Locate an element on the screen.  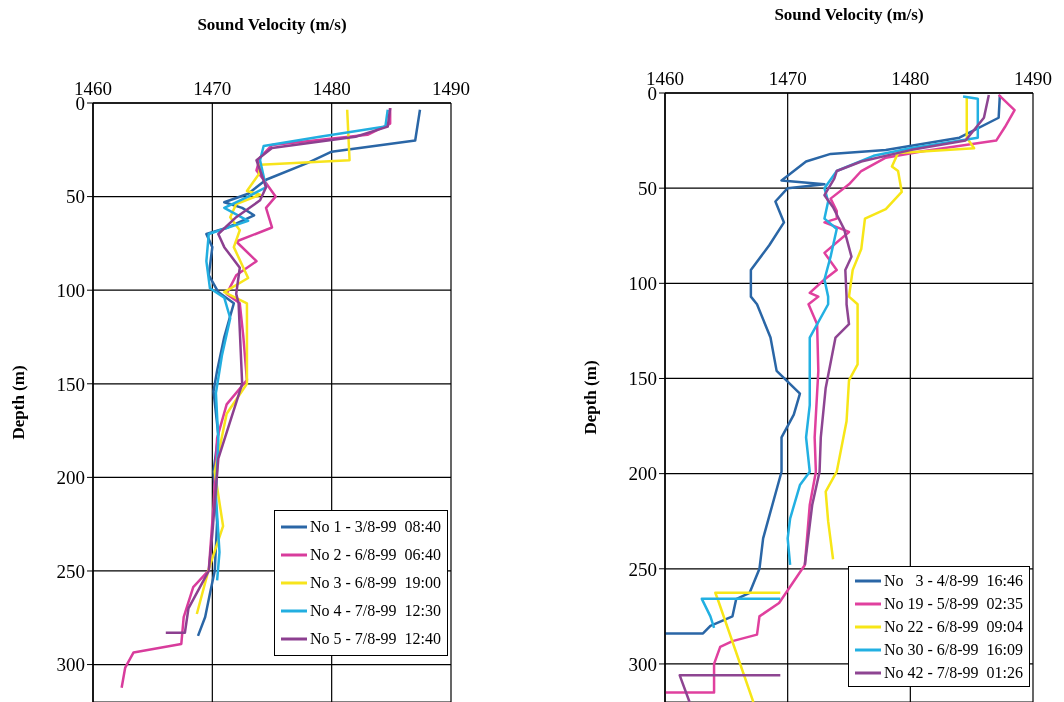
legend-label: No 3 - 6/8-99 19:00 is located at coordinates (375, 583).